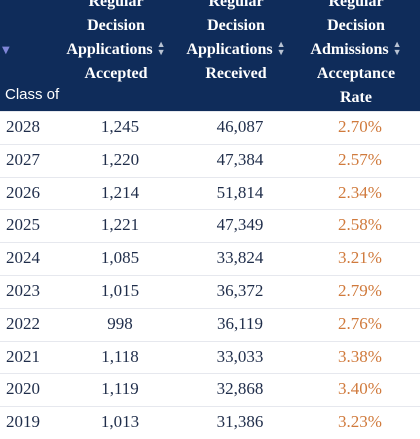 This screenshot has width=420, height=439. What do you see at coordinates (210, 291) in the screenshot?
I see `table-row: 2023 1,015 36,372 2.79%` at bounding box center [210, 291].